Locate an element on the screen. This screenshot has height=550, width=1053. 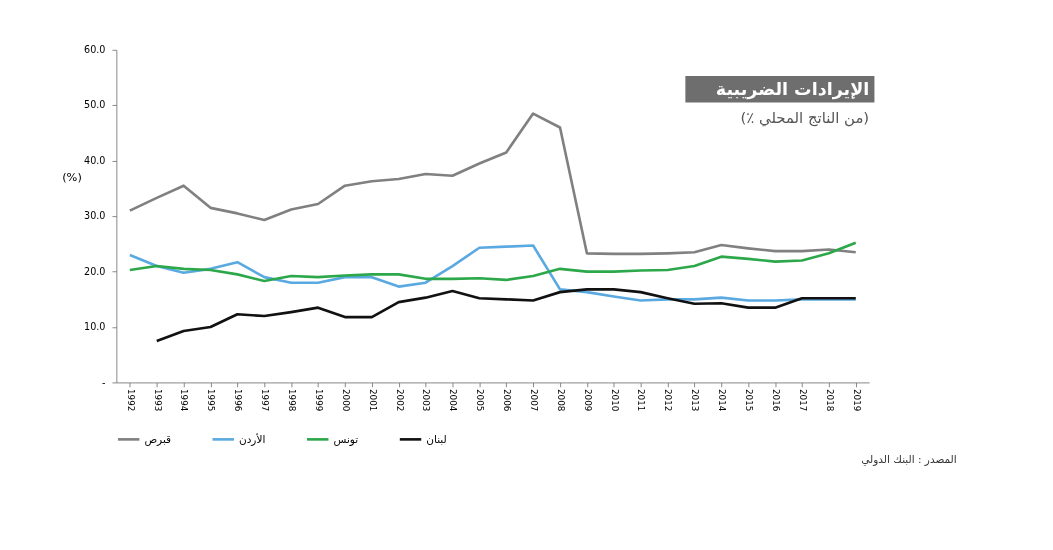
y-tick-label: 30.0 is located at coordinates (95, 216).